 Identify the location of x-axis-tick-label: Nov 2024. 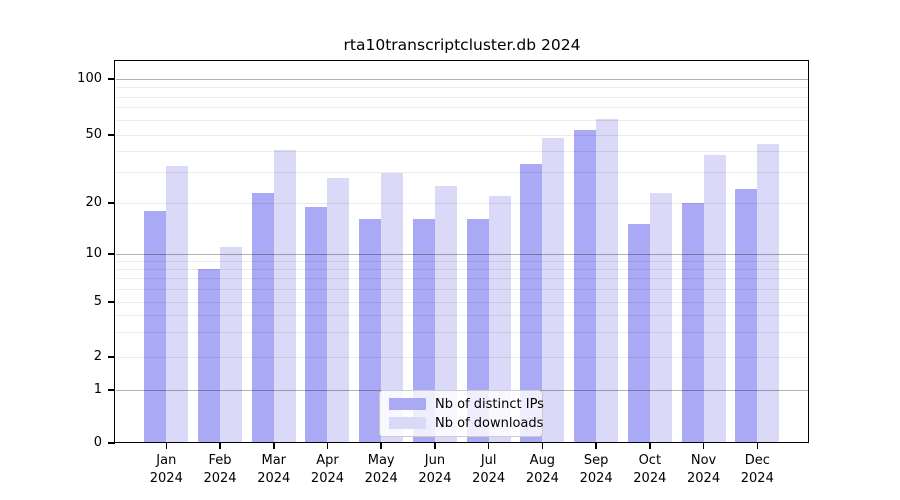
(704, 469).